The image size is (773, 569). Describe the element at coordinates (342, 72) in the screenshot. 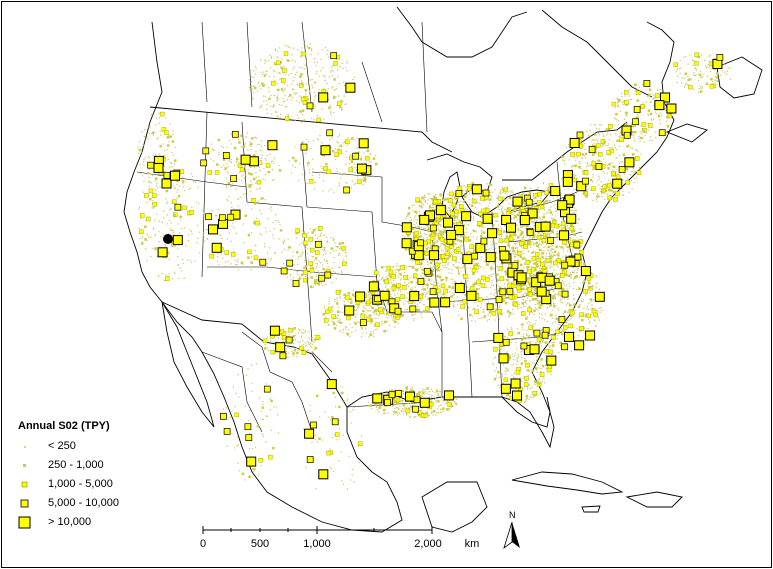

I see `state-line` at that location.